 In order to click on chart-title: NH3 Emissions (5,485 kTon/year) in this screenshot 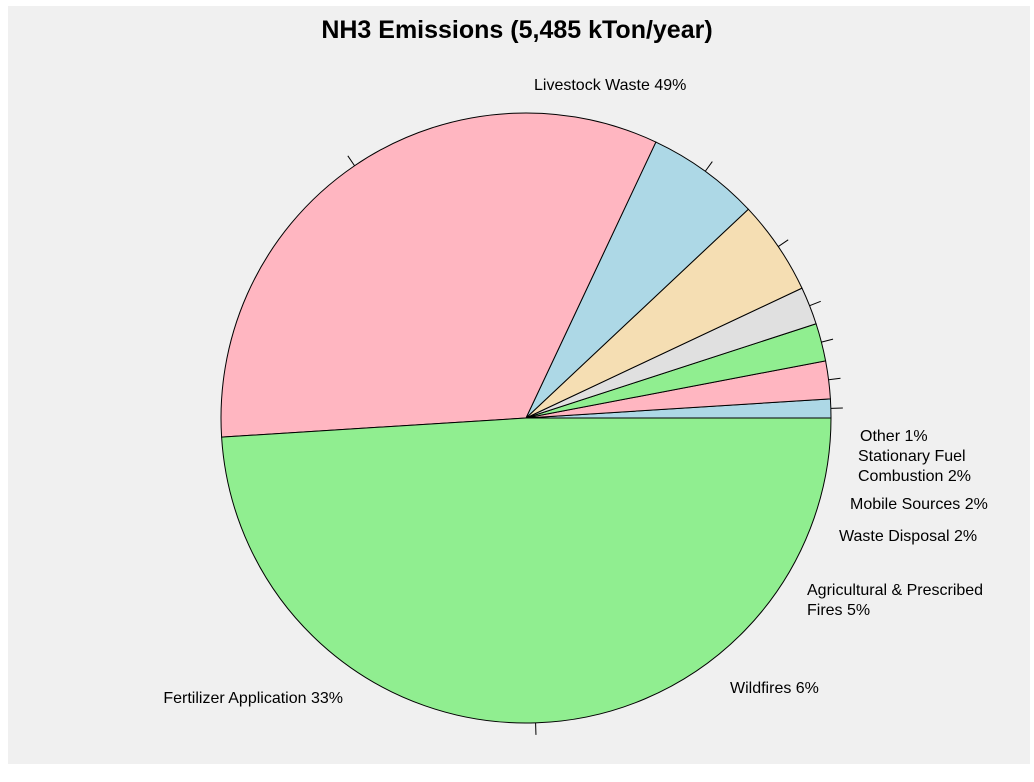, I will do `click(517, 30)`.